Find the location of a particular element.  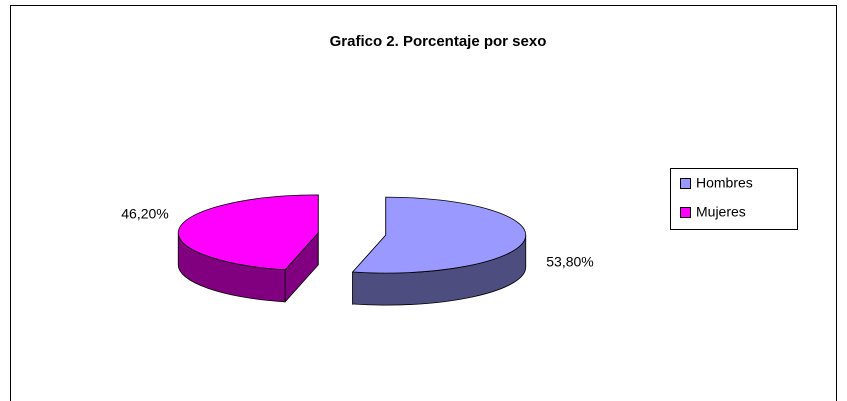

chart-title: Grafico 2. Porcentaje por sexo is located at coordinates (438, 41).